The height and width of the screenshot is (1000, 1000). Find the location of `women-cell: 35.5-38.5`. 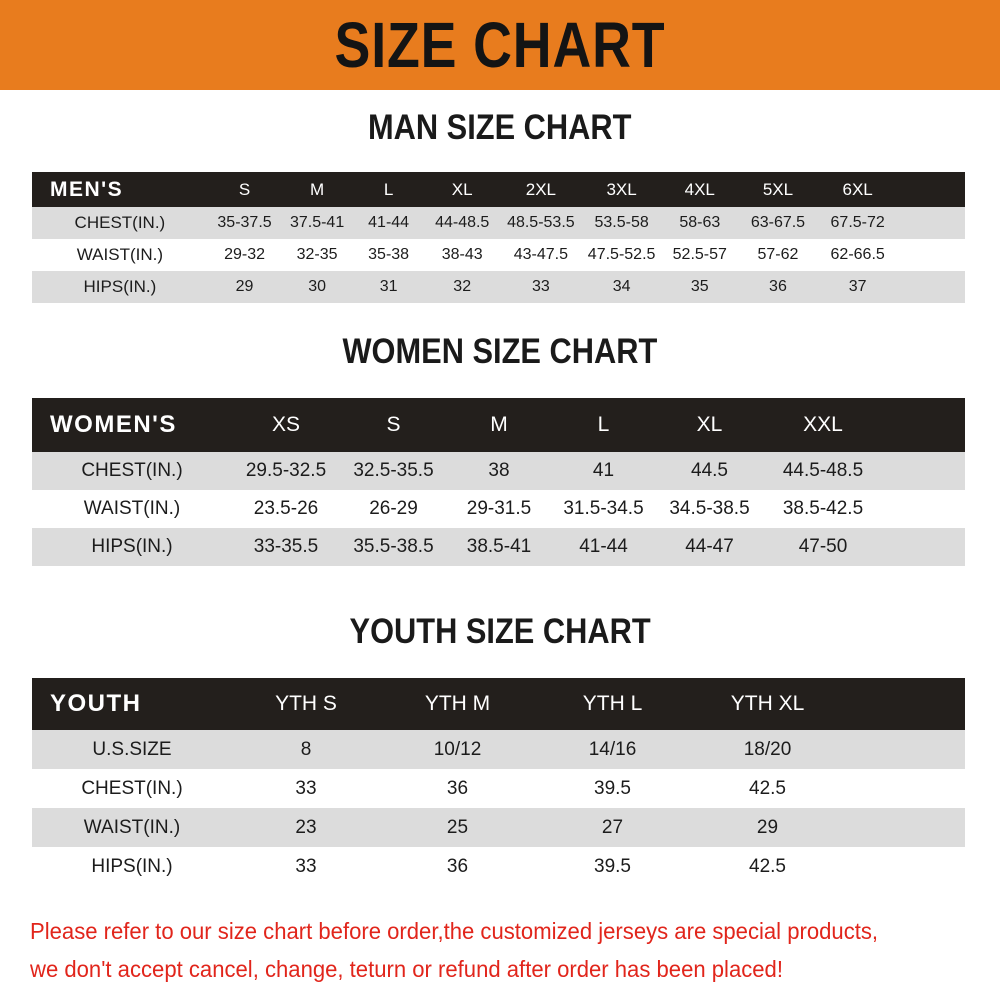

women-cell: 35.5-38.5 is located at coordinates (393, 546).